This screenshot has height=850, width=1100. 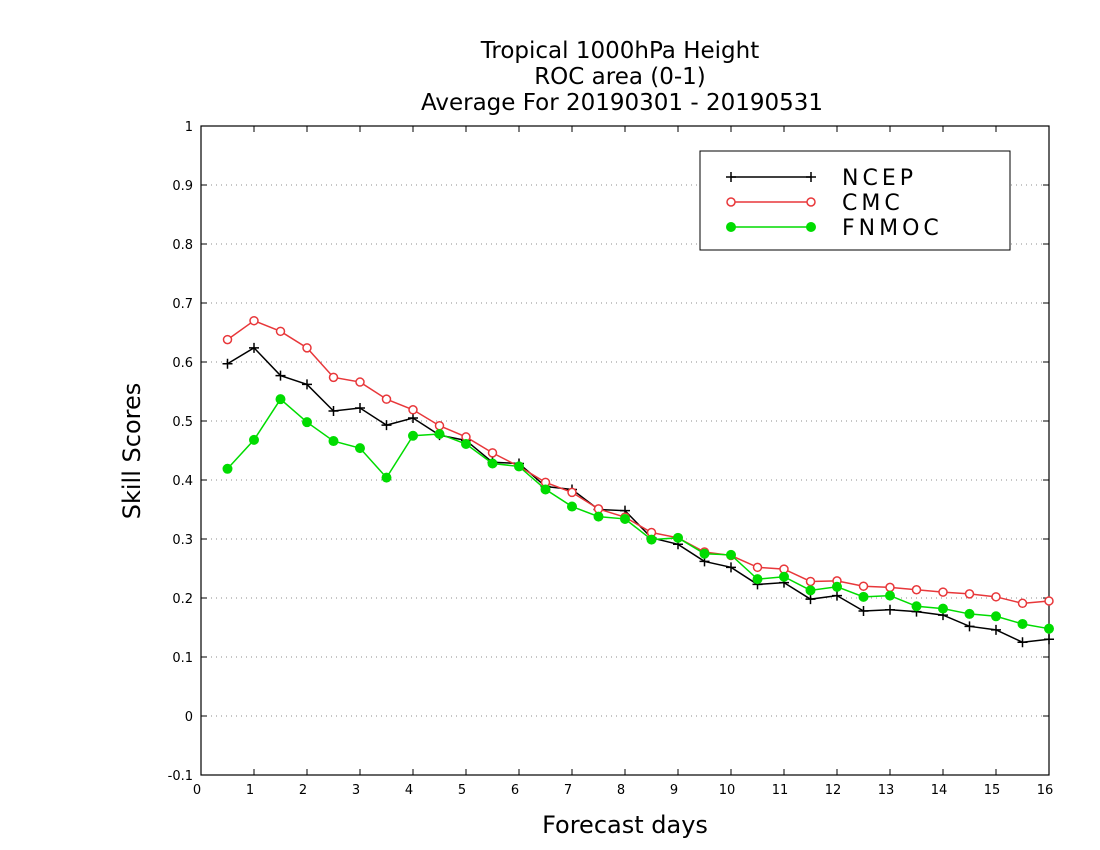 What do you see at coordinates (1045, 790) in the screenshot?
I see `x-tick-label: 16` at bounding box center [1045, 790].